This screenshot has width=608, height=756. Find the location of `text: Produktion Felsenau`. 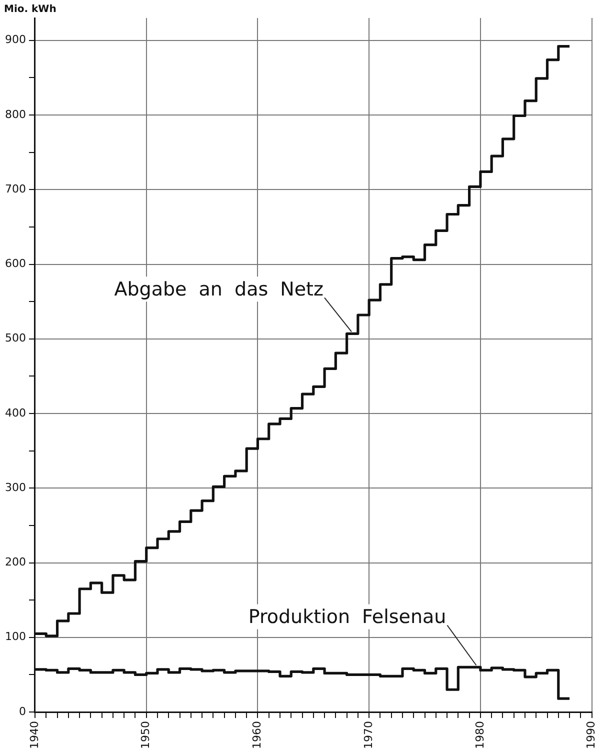

text: Produktion Felsenau is located at coordinates (347, 617).